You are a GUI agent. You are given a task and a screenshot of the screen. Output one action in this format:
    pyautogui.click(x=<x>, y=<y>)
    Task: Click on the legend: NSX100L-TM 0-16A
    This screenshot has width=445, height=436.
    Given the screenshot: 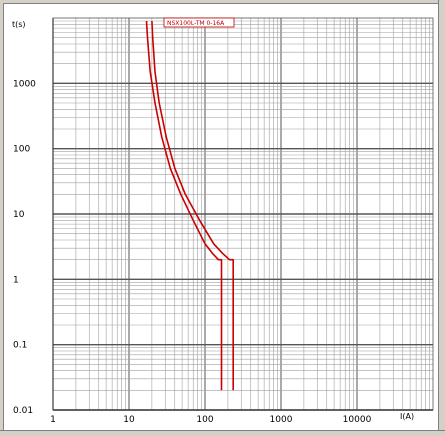 What is the action you would take?
    pyautogui.click(x=199, y=22)
    